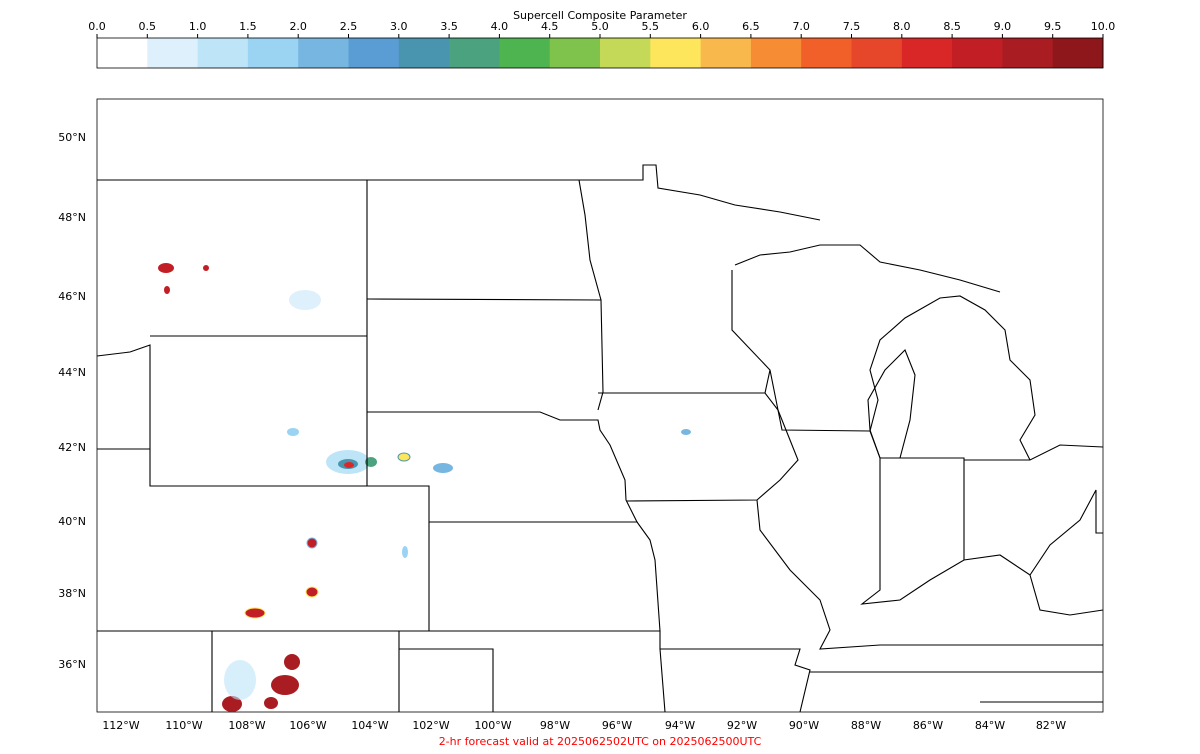  I want to click on lon-label: 84°W, so click(990, 725).